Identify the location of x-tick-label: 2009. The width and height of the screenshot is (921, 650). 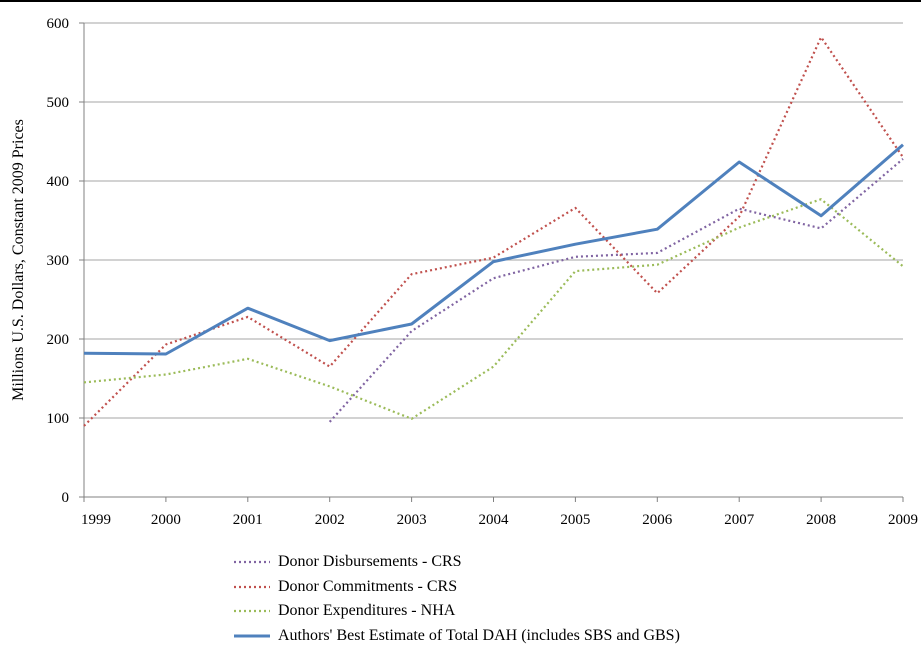
(903, 520).